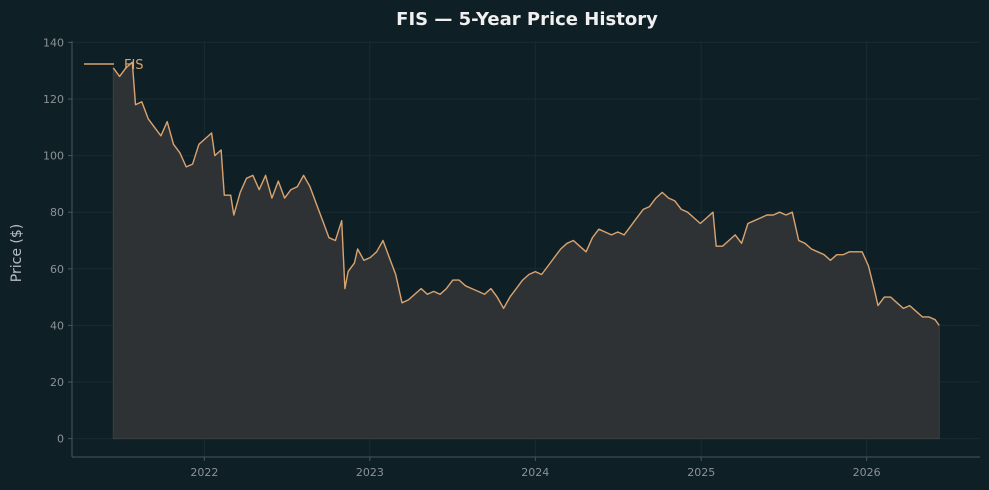  Describe the element at coordinates (204, 472) in the screenshot. I see `x-tick-label: 2022` at that location.